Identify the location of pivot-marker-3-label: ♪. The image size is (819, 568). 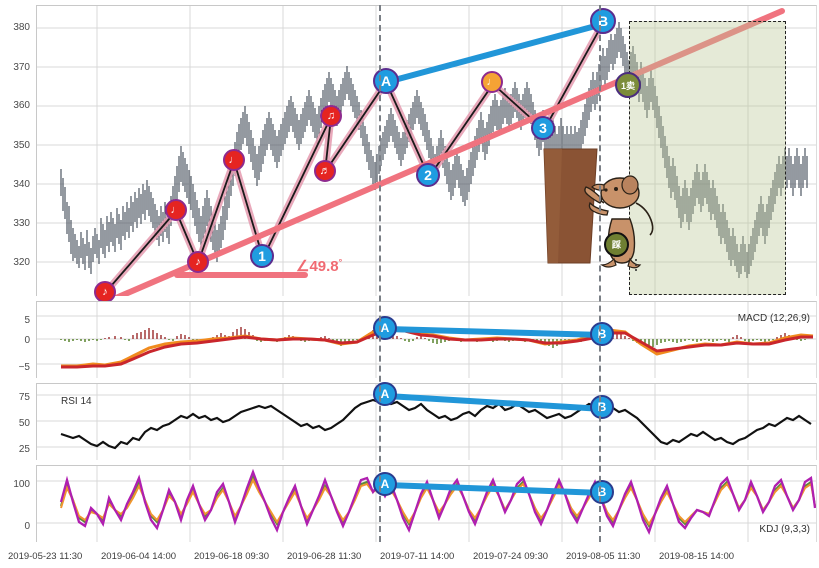
(198, 262).